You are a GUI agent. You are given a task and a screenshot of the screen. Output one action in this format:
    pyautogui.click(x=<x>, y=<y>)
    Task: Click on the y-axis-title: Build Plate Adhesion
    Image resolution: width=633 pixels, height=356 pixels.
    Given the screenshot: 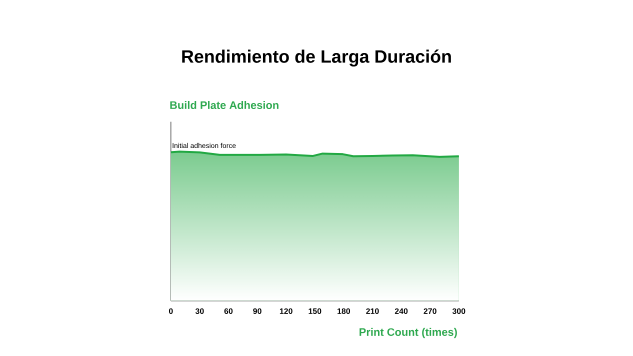 What is the action you would take?
    pyautogui.click(x=224, y=105)
    